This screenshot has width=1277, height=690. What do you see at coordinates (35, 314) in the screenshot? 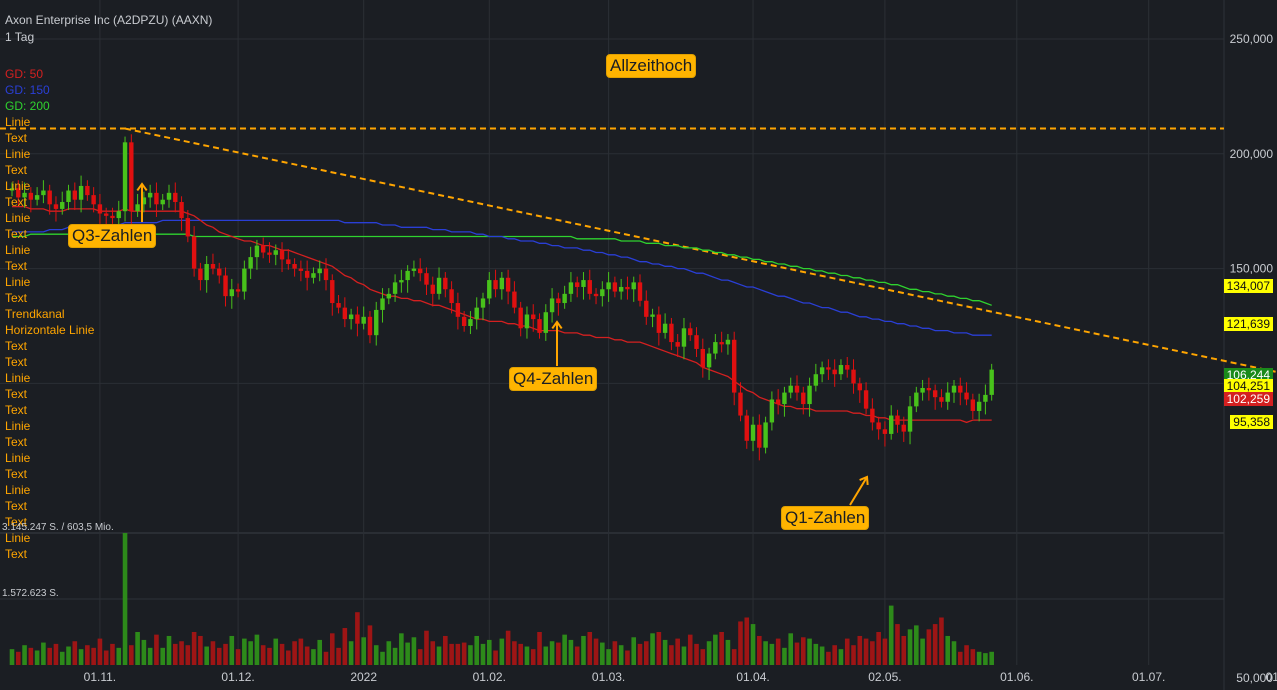
I see `legend-item: Trendkanal` at bounding box center [35, 314].